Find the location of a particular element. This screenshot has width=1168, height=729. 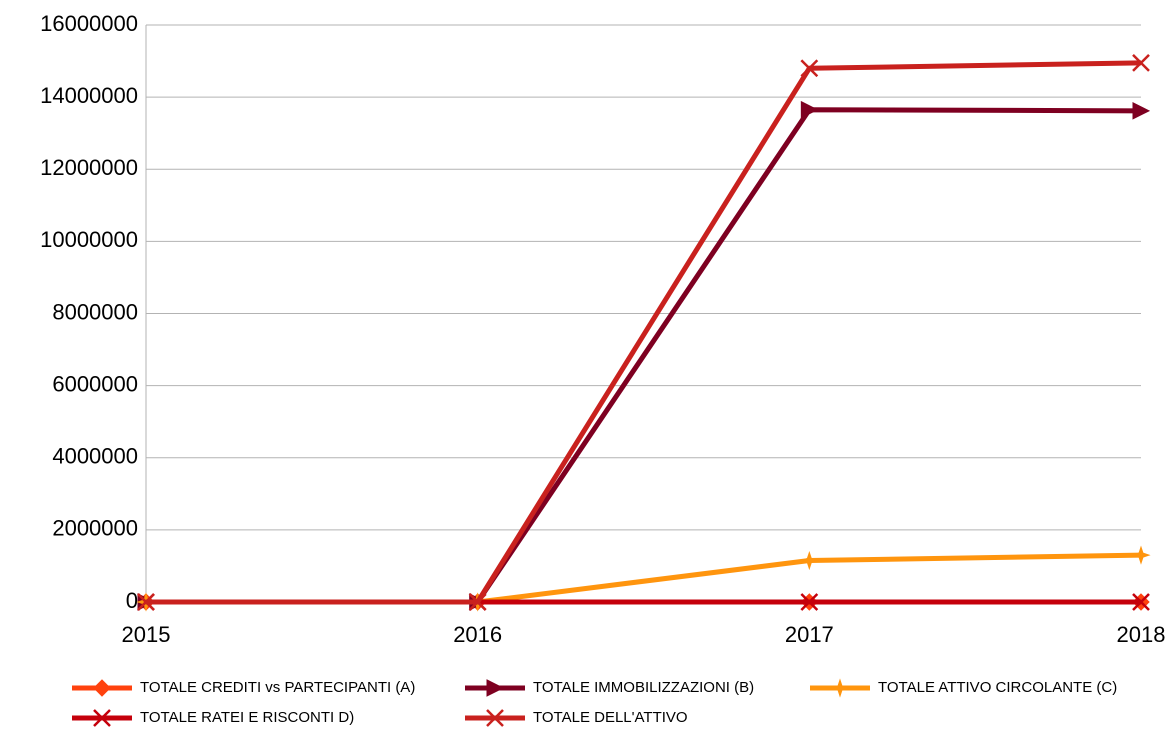

legend-label: TOTALE DELL'ATTIVO is located at coordinates (610, 717).